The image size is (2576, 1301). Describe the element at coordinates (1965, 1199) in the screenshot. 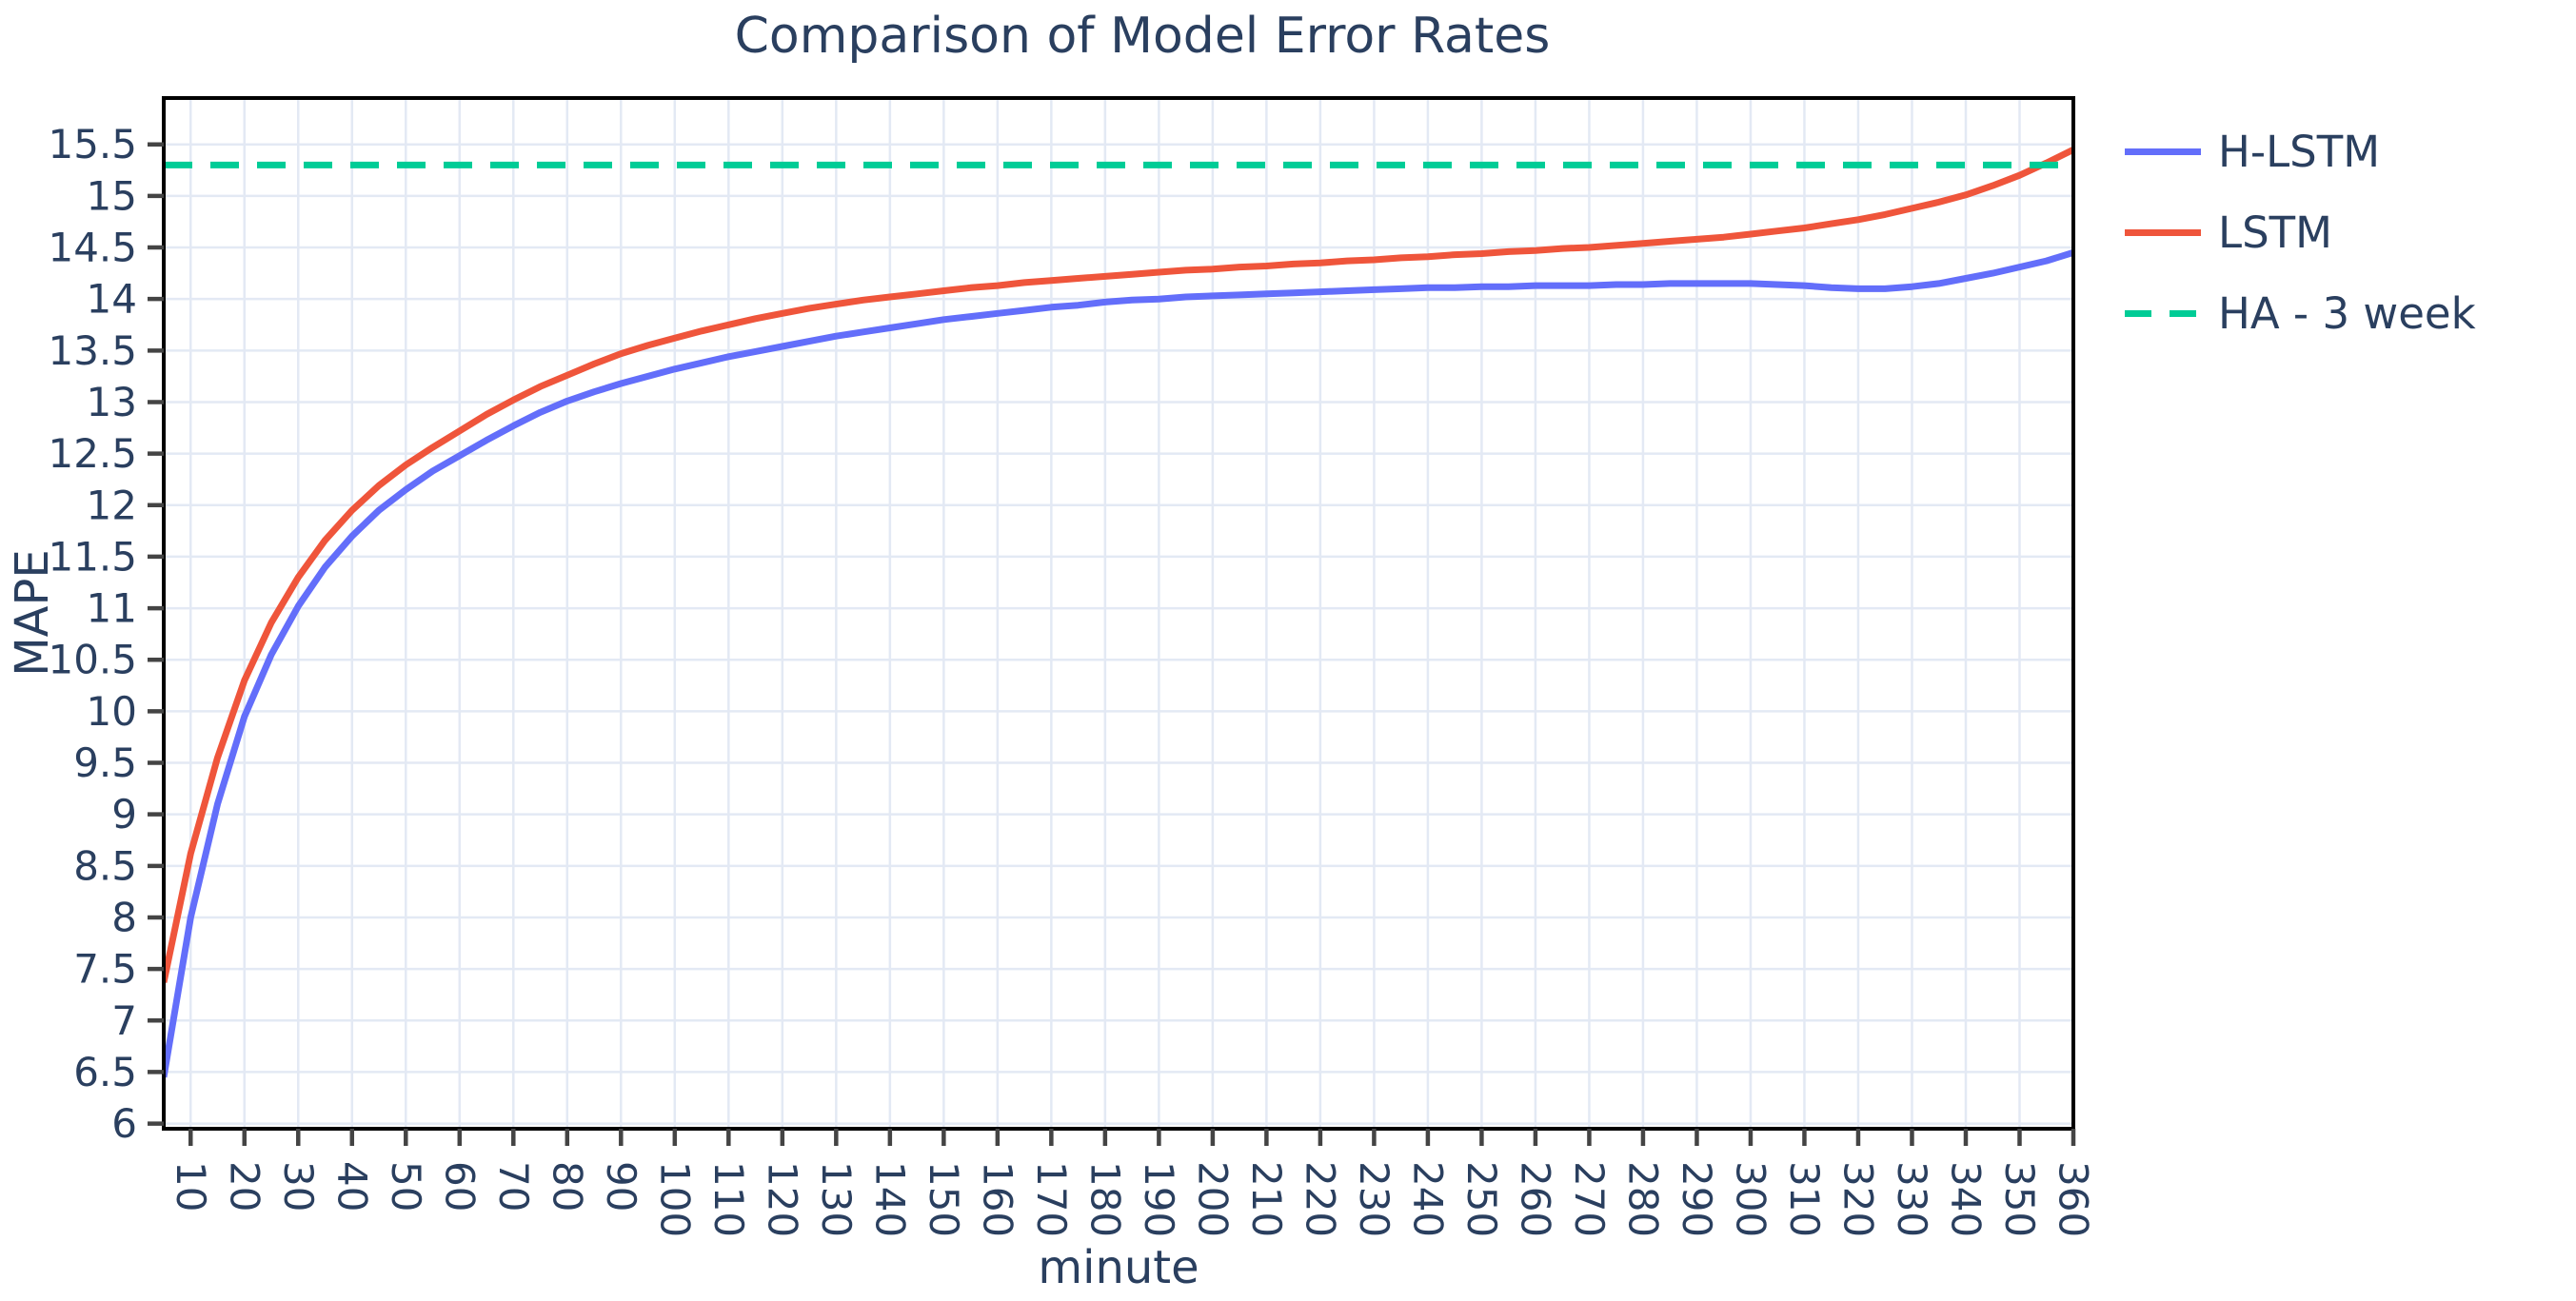

I see `x-tick-label: 340` at that location.